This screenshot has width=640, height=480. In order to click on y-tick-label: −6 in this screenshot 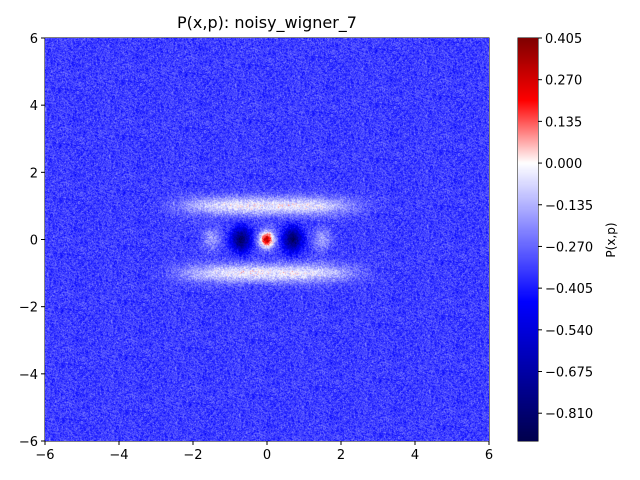, I will do `click(28, 442)`.